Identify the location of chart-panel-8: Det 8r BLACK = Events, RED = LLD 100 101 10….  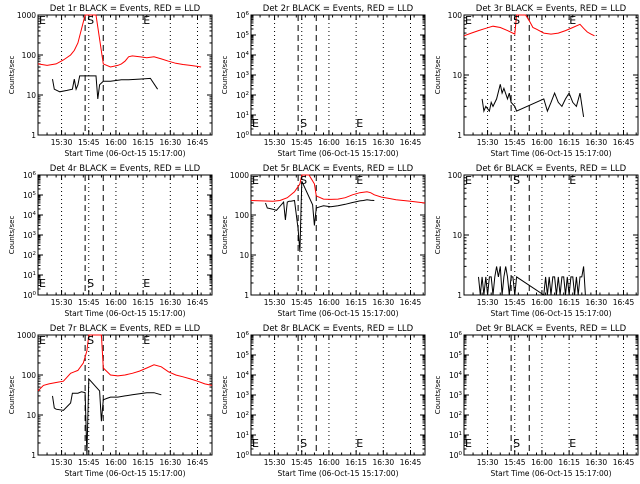
(323, 401).